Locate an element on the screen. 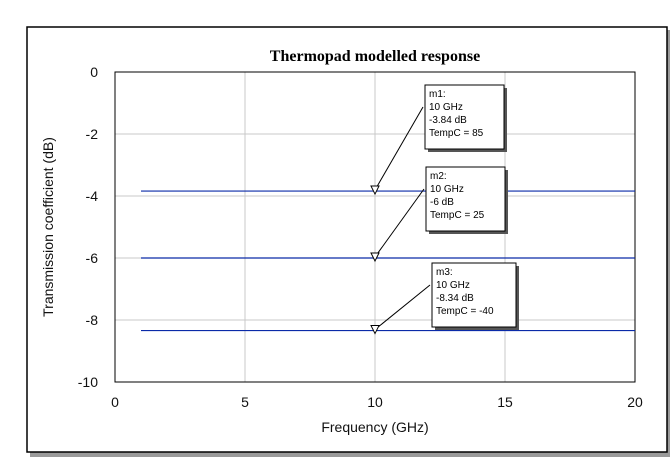 Image resolution: width=670 pixels, height=457 pixels. marker-label: m1: is located at coordinates (437, 94).